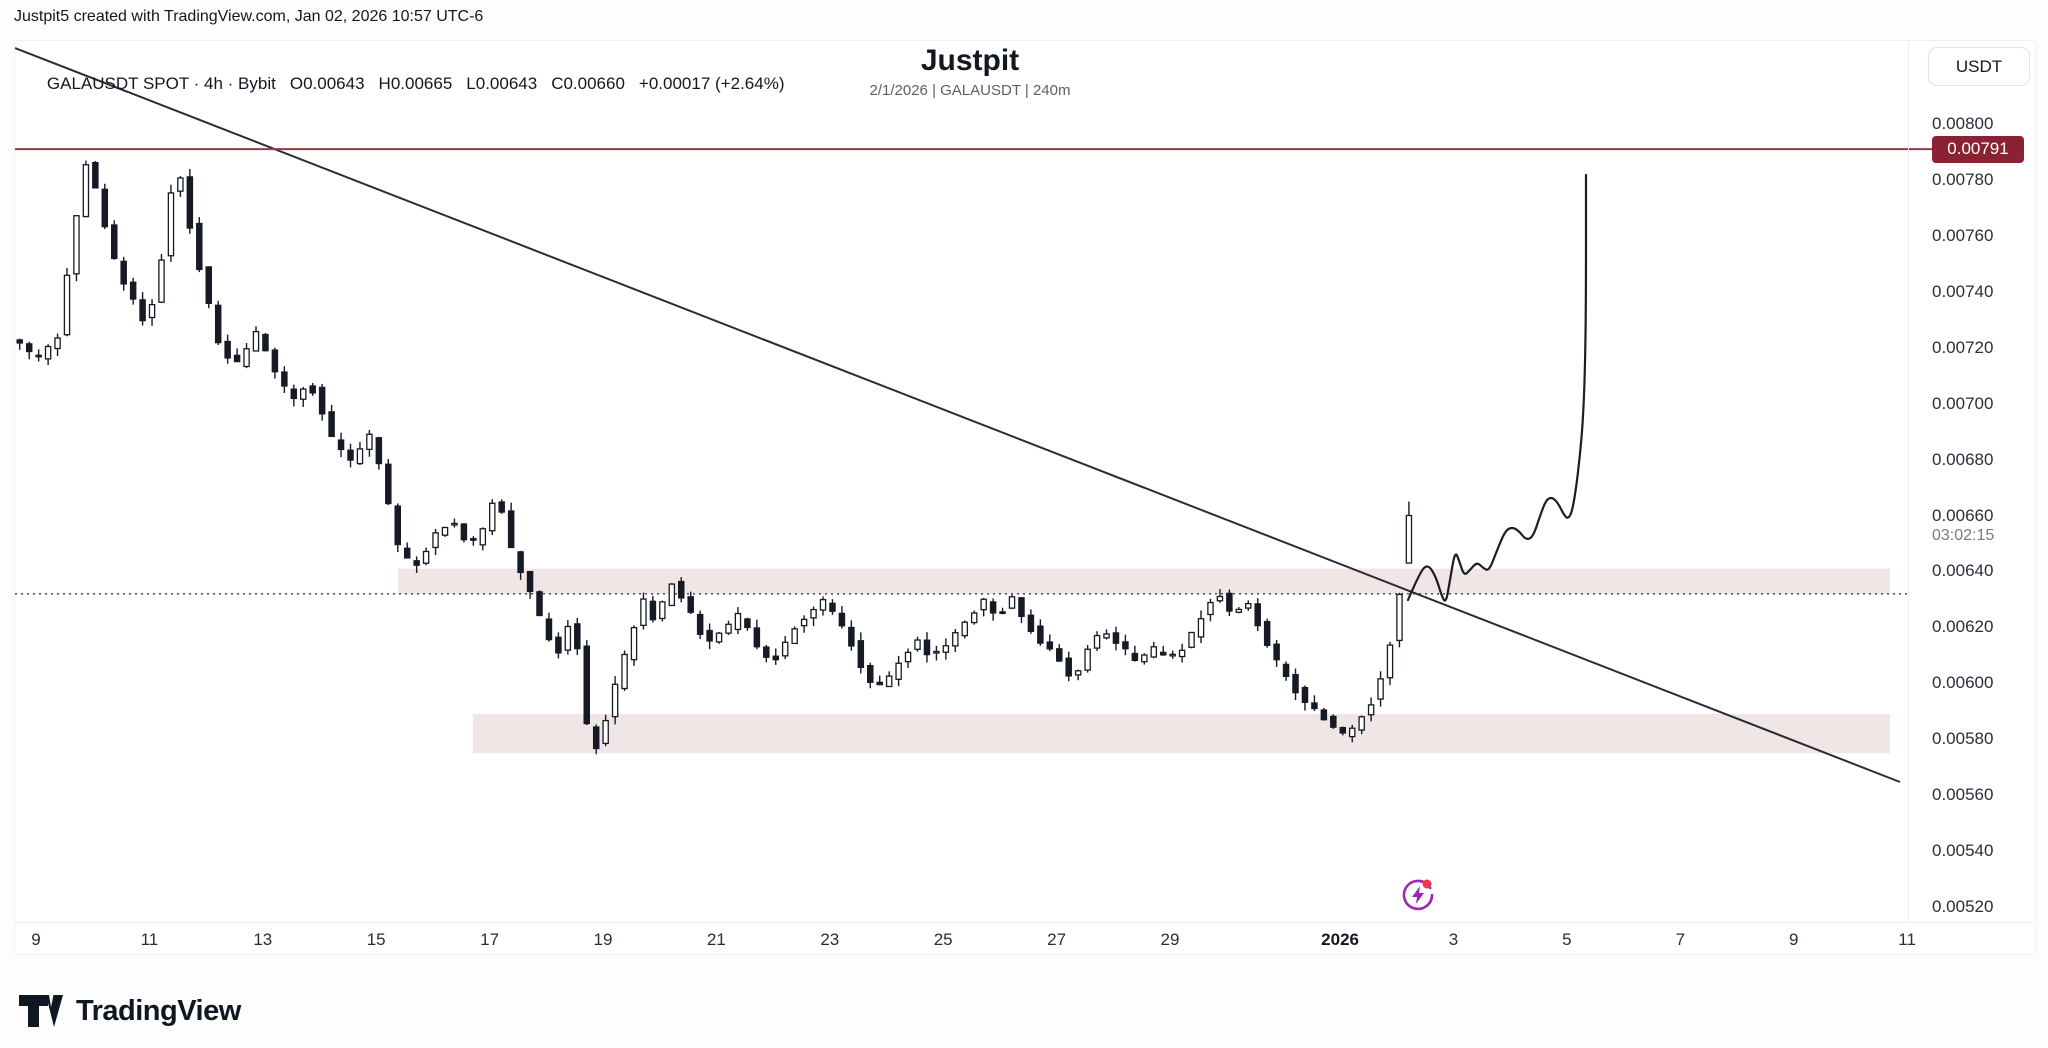 This screenshot has width=2048, height=1048. Describe the element at coordinates (1057, 939) in the screenshot. I see `time-axis-tick: 27` at that location.